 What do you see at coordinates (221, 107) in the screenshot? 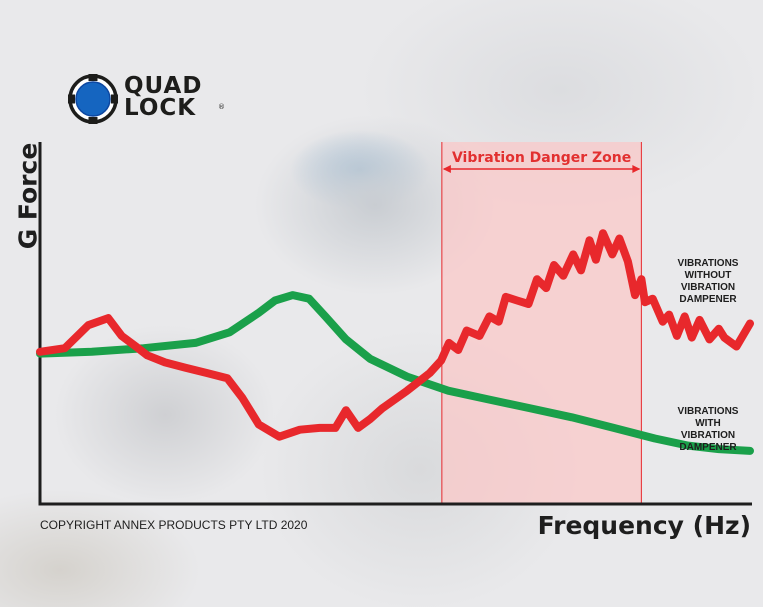
I see `registered-mark: ®` at bounding box center [221, 107].